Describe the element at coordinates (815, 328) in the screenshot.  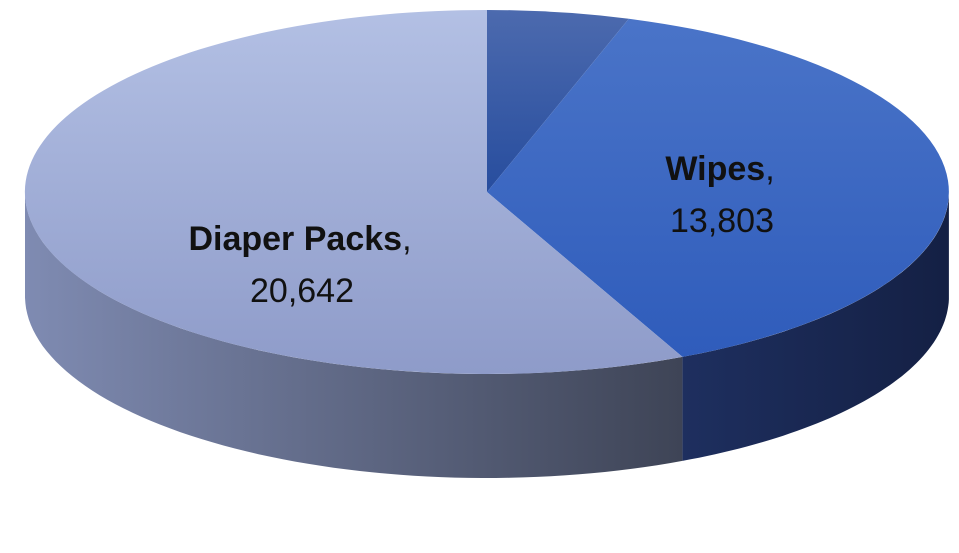
I see `pie-slice-wipes-side` at that location.